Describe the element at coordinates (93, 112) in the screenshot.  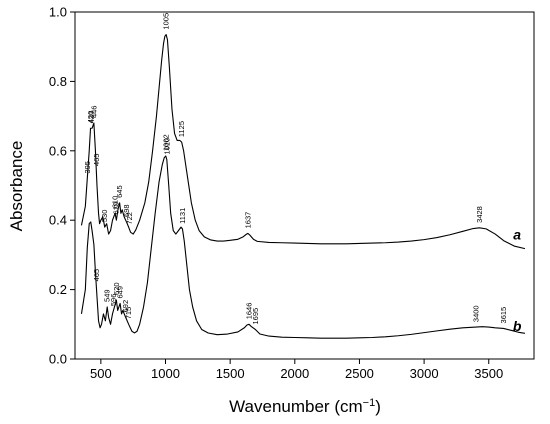
I see `peak-label-a-2: 446` at that location.